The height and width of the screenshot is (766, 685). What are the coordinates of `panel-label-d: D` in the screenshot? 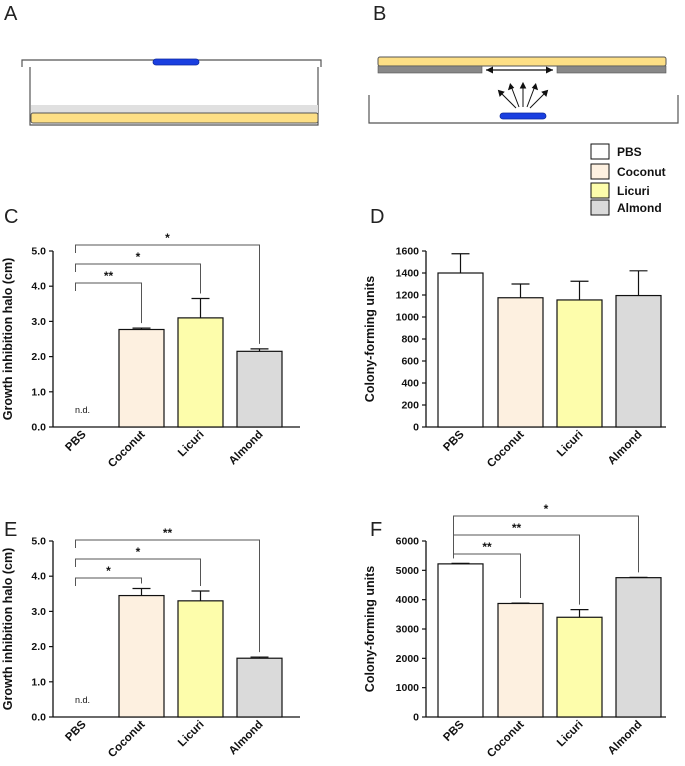 It's located at (377, 217).